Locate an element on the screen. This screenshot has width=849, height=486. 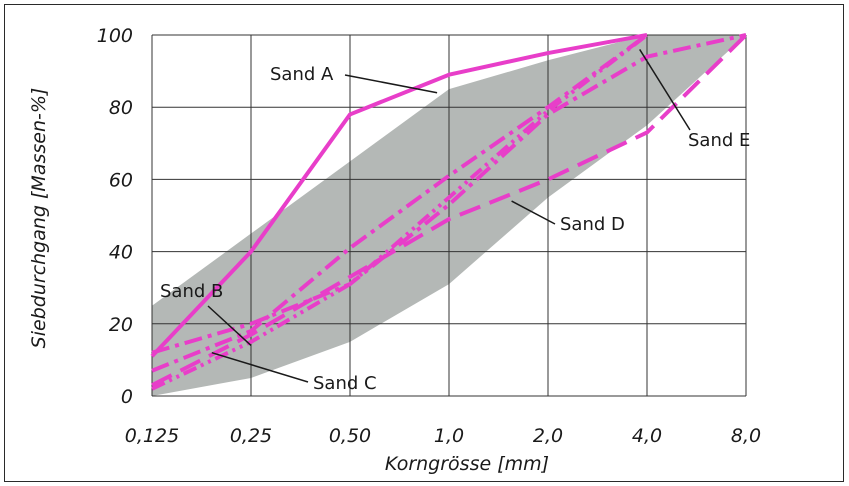
annotation-label: Sand E is located at coordinates (719, 140).